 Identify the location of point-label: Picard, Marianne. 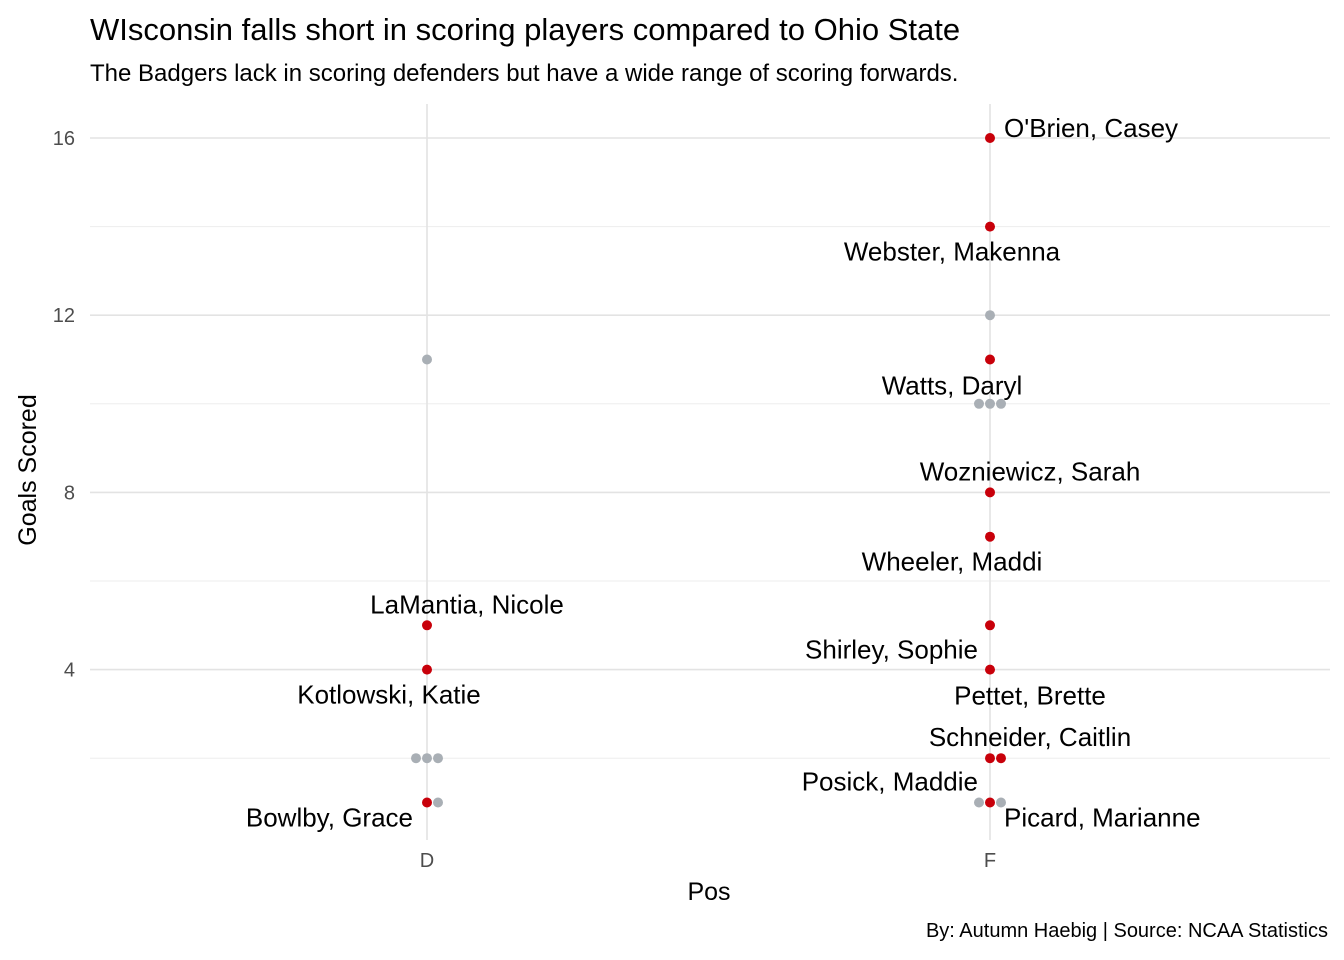
(1102, 818).